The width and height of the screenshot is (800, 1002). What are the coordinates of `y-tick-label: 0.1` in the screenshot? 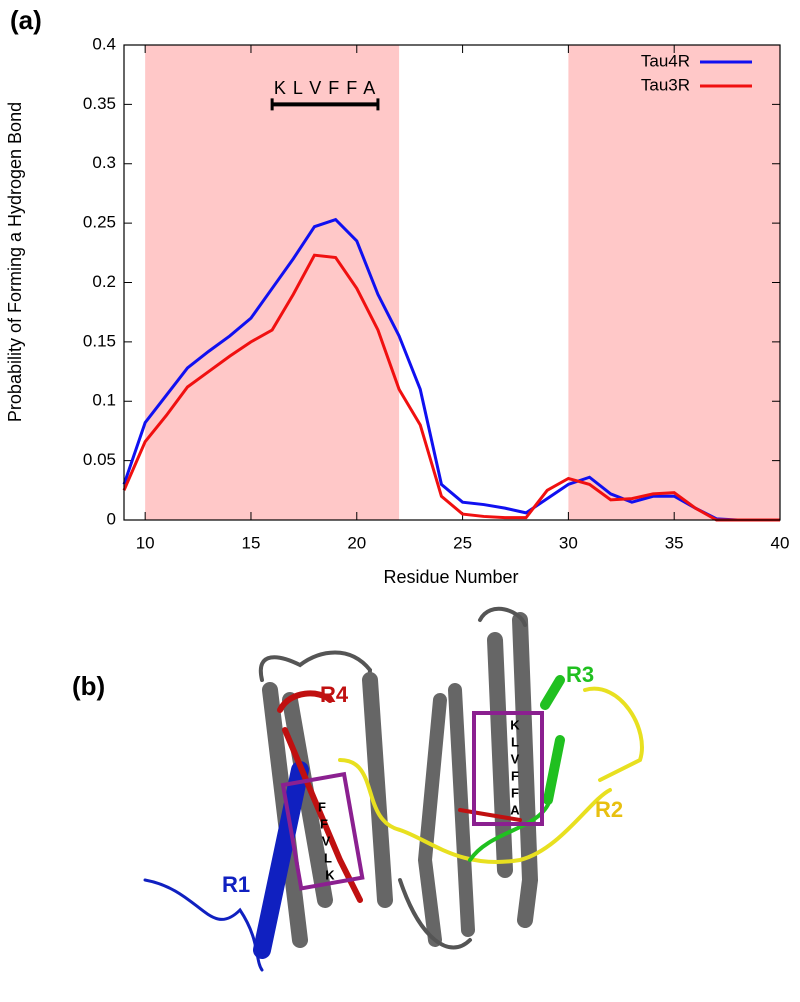 It's located at (104, 400).